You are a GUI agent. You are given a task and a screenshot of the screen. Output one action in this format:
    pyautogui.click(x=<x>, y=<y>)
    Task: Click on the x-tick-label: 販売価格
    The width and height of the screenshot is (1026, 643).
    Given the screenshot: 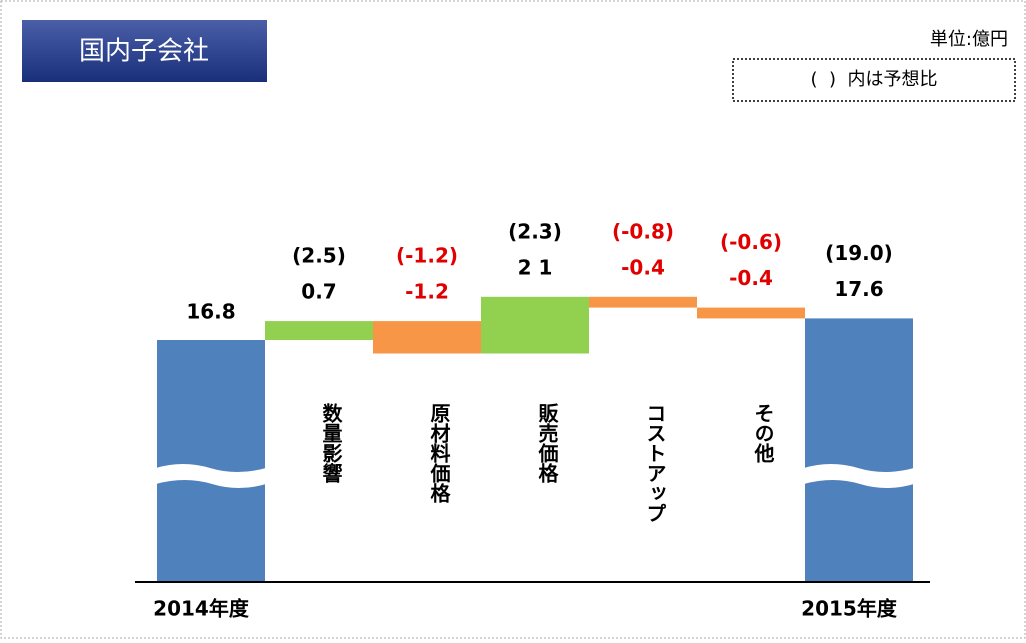 What is the action you would take?
    pyautogui.click(x=547, y=443)
    